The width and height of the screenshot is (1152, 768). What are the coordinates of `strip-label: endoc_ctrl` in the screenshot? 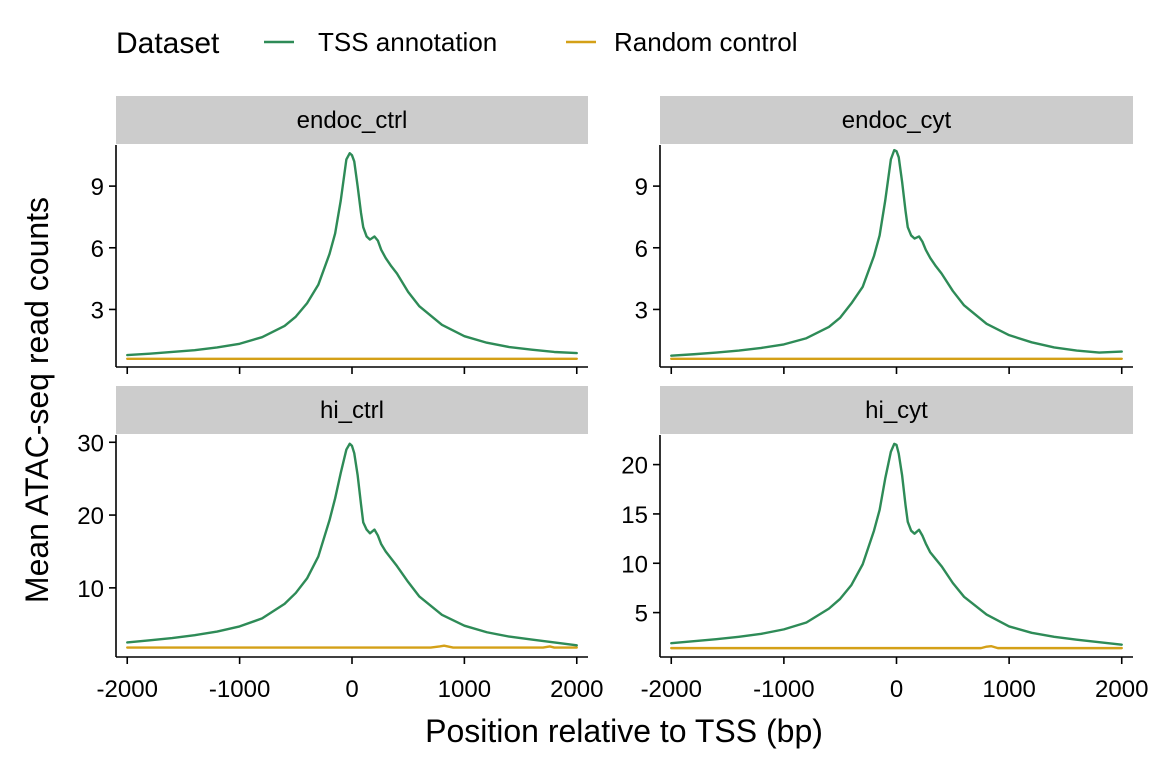 It's located at (352, 120).